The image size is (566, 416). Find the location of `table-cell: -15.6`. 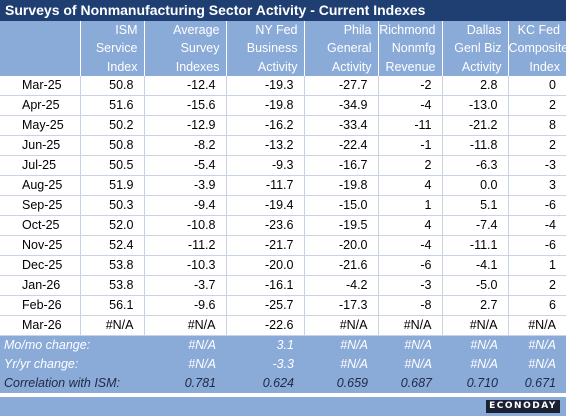

table-cell: -15.6 is located at coordinates (185, 105).